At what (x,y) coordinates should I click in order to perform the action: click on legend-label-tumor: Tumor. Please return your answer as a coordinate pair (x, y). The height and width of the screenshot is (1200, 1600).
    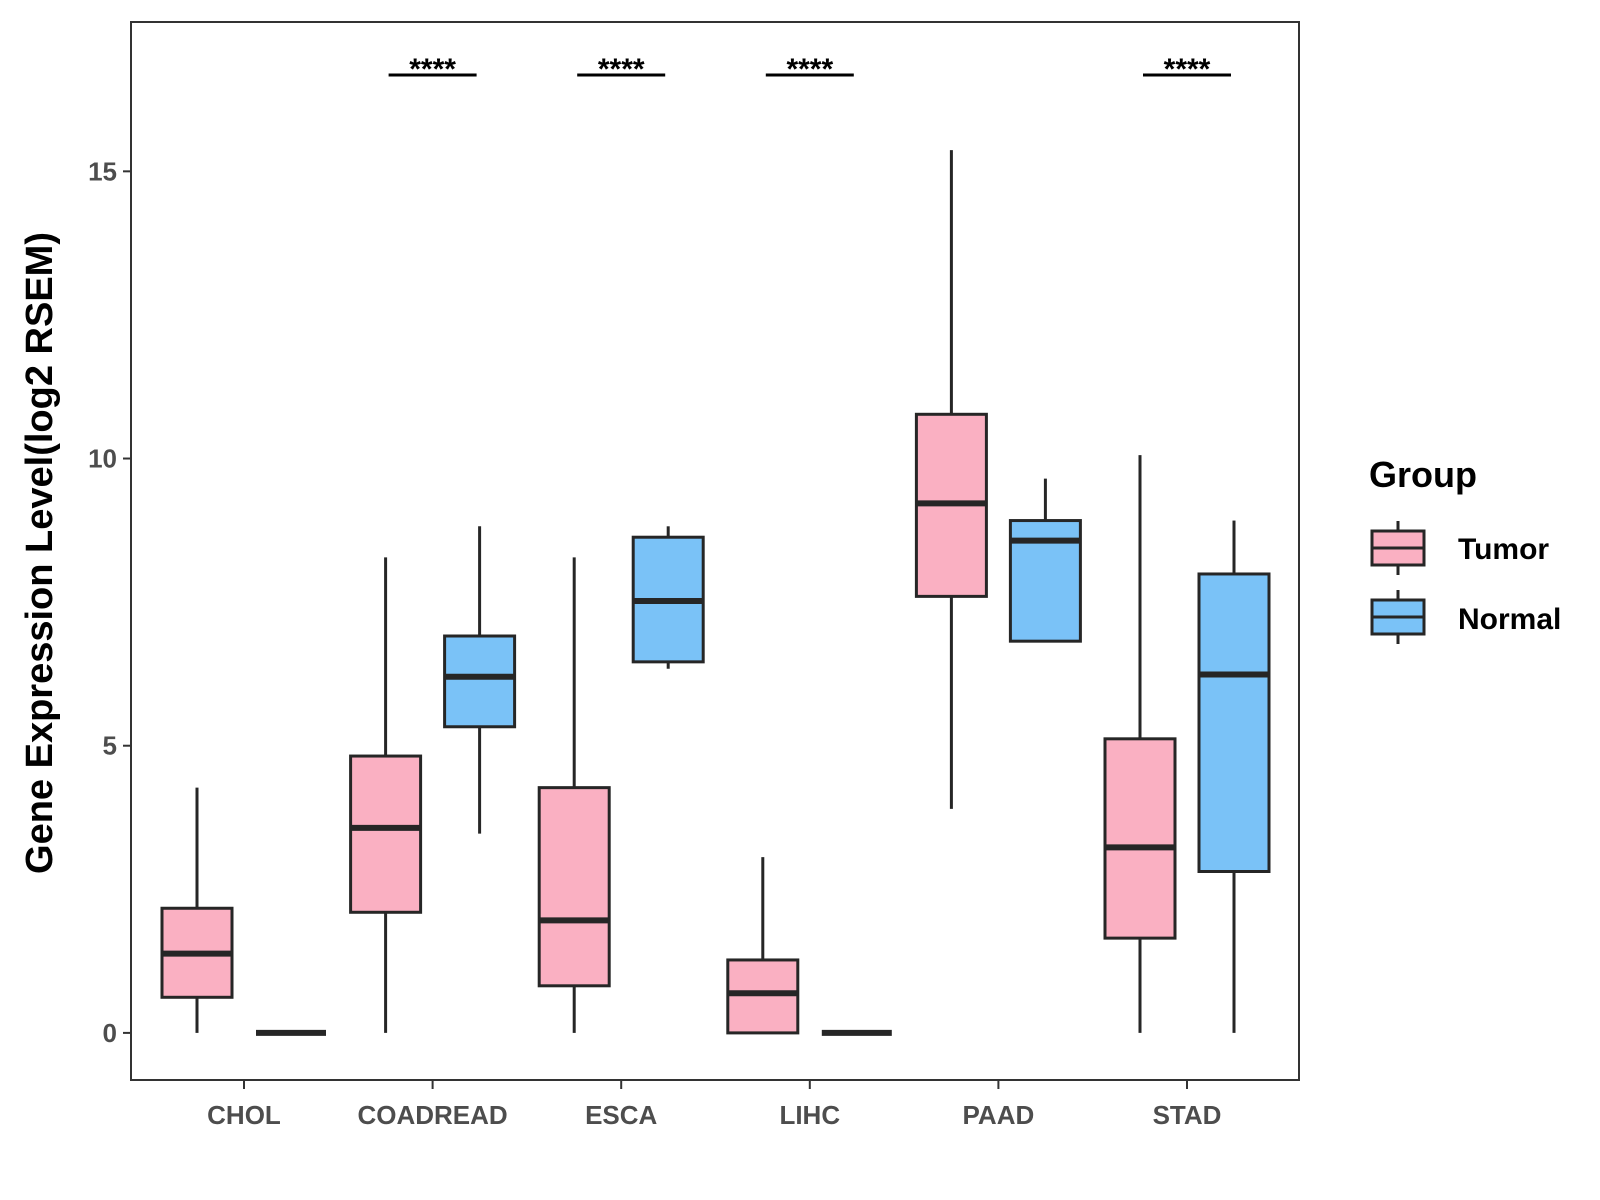
    Looking at the image, I should click on (1503, 549).